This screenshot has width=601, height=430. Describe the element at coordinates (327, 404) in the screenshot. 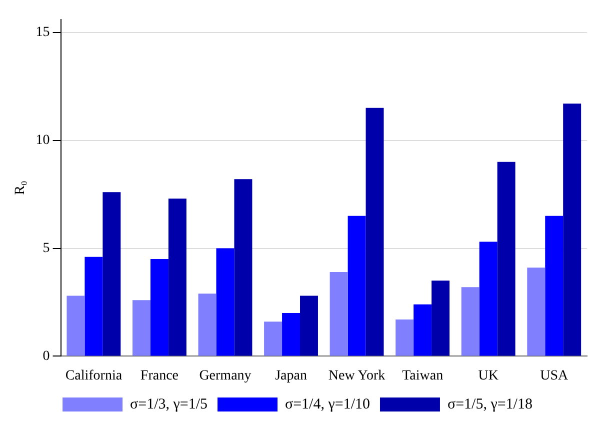

I see `legend-label: σ=1/4, γ=1/10` at that location.